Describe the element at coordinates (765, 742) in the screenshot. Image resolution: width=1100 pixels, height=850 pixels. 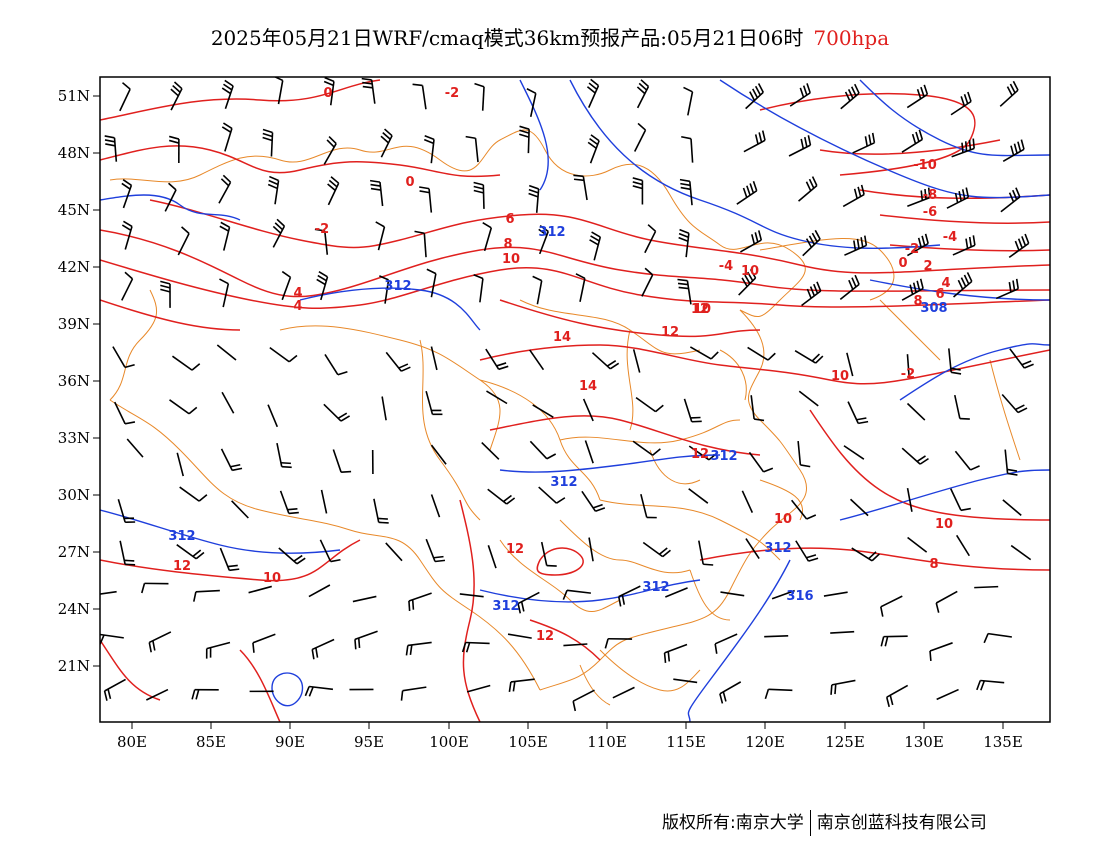
I see `lon-tick-label: 120E` at that location.